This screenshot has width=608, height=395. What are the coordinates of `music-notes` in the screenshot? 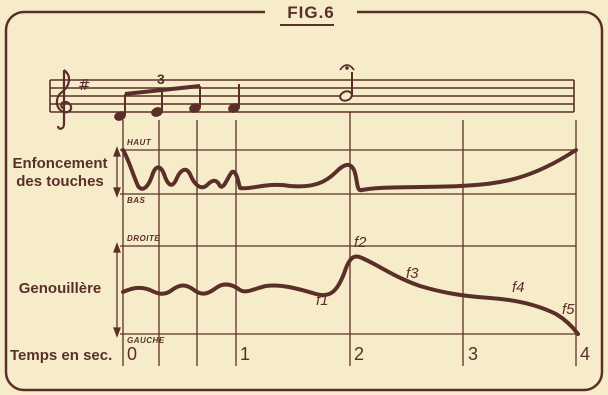 It's located at (234, 92).